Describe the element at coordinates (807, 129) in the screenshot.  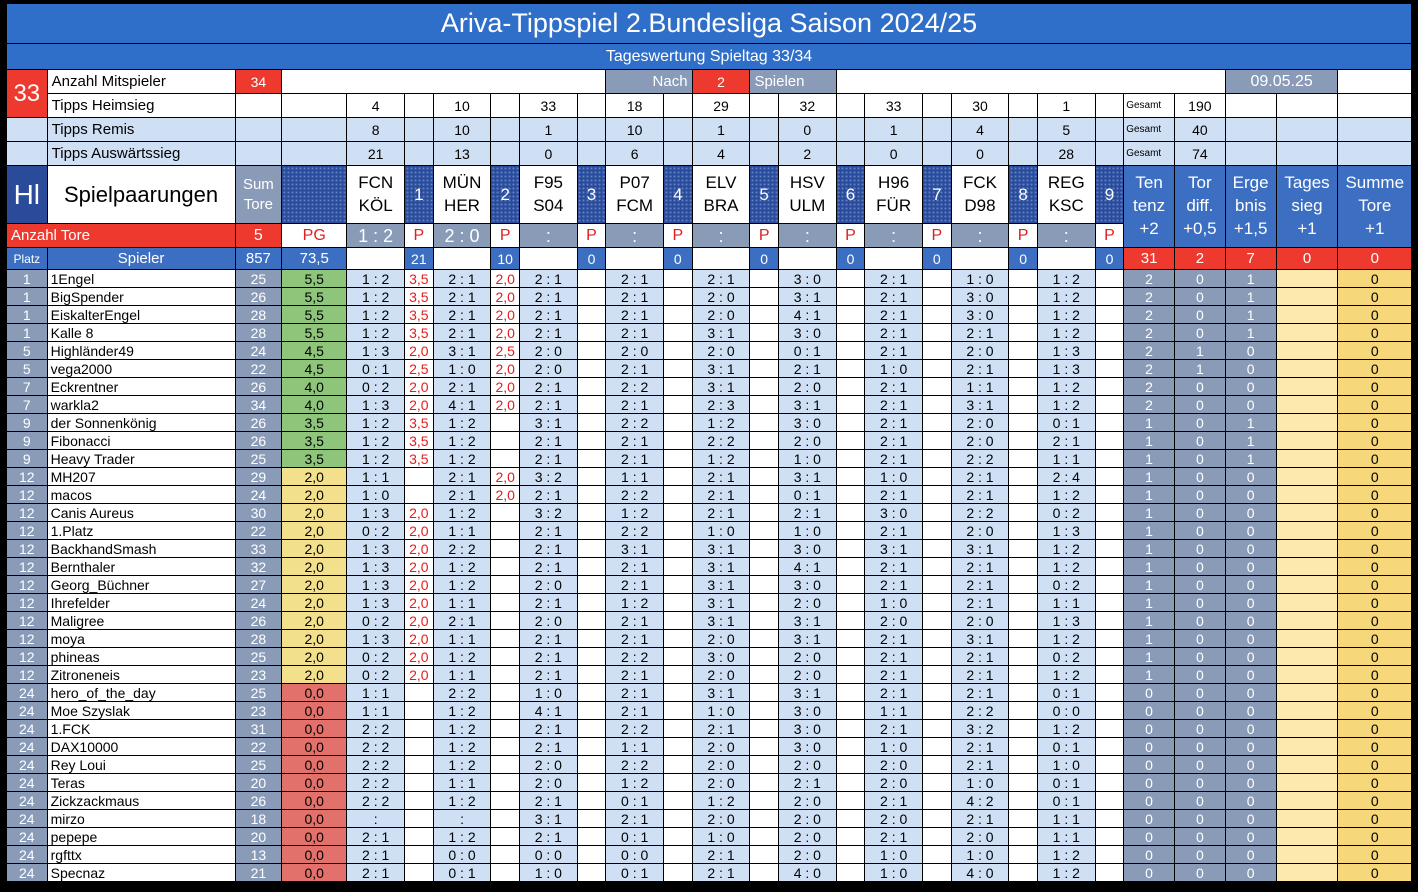
I see `tipps-remis-count: 0` at that location.